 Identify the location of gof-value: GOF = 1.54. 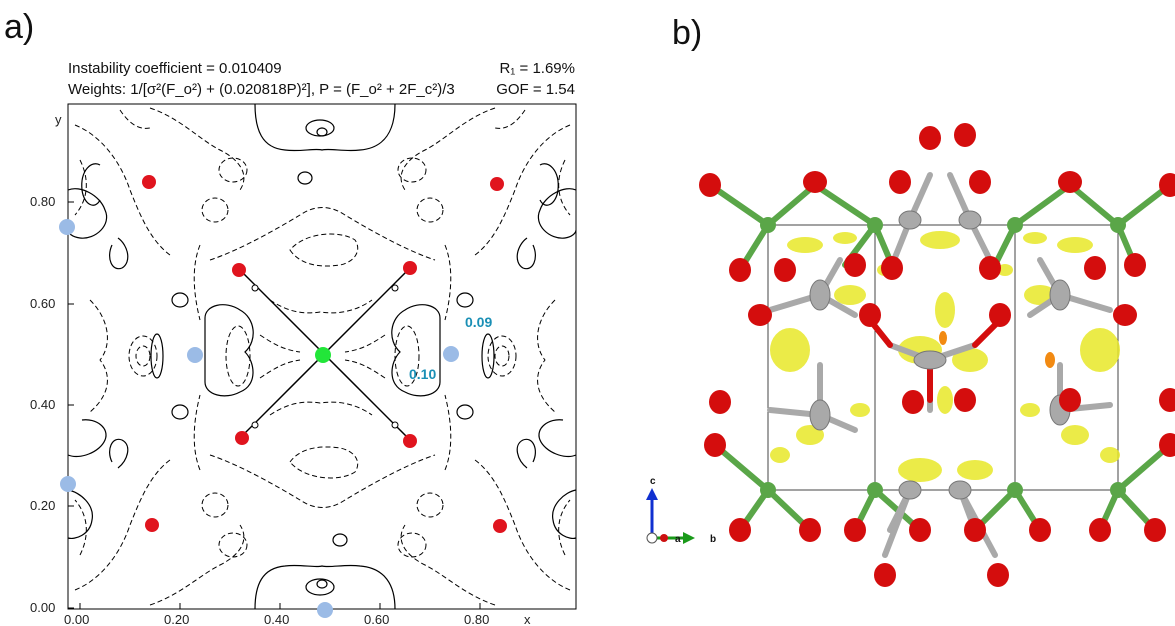
(535, 89).